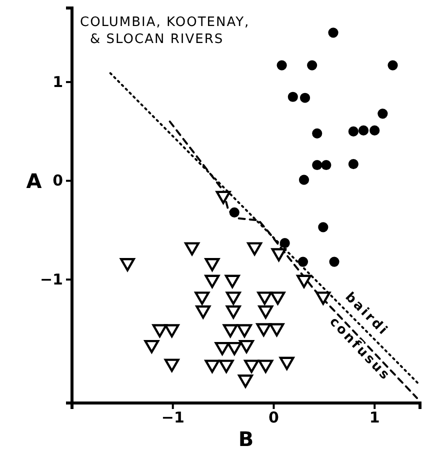  Describe the element at coordinates (57, 81) in the screenshot. I see `y-tick-label: 1` at that location.